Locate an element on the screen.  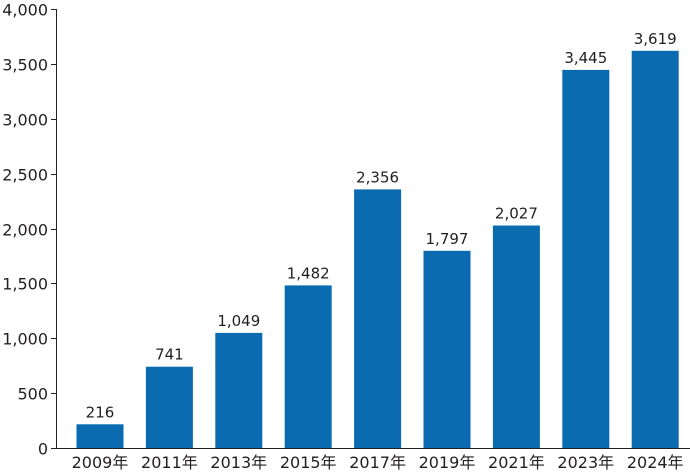
bar-2011年 is located at coordinates (169, 407).